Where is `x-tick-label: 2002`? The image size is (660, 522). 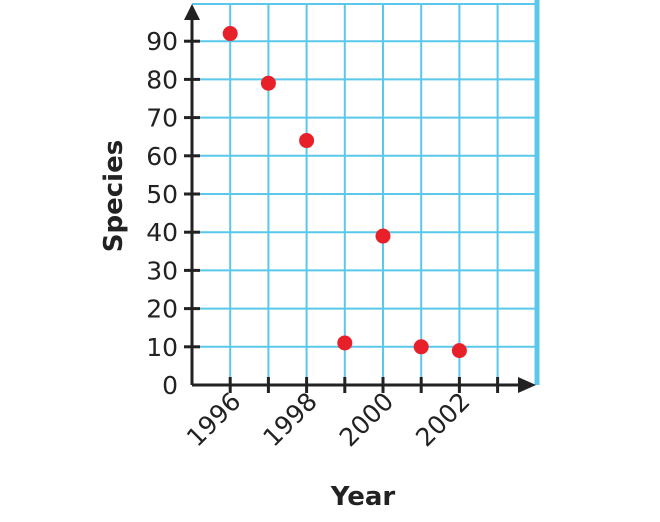
x-tick-label: 2002 is located at coordinates (442, 419).